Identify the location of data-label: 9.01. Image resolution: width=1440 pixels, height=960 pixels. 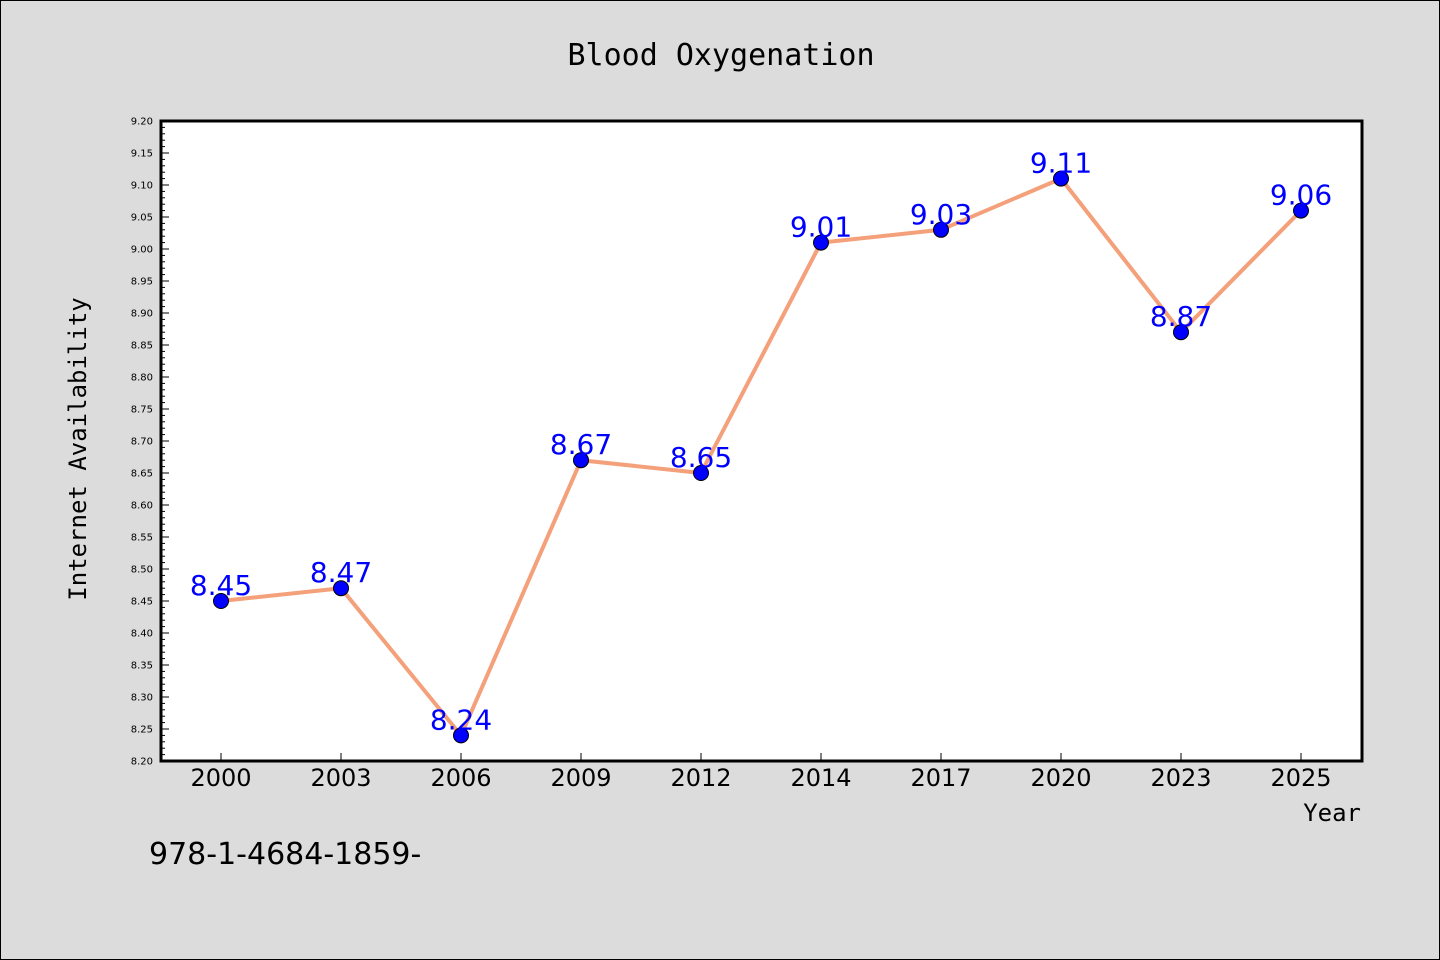
(821, 227).